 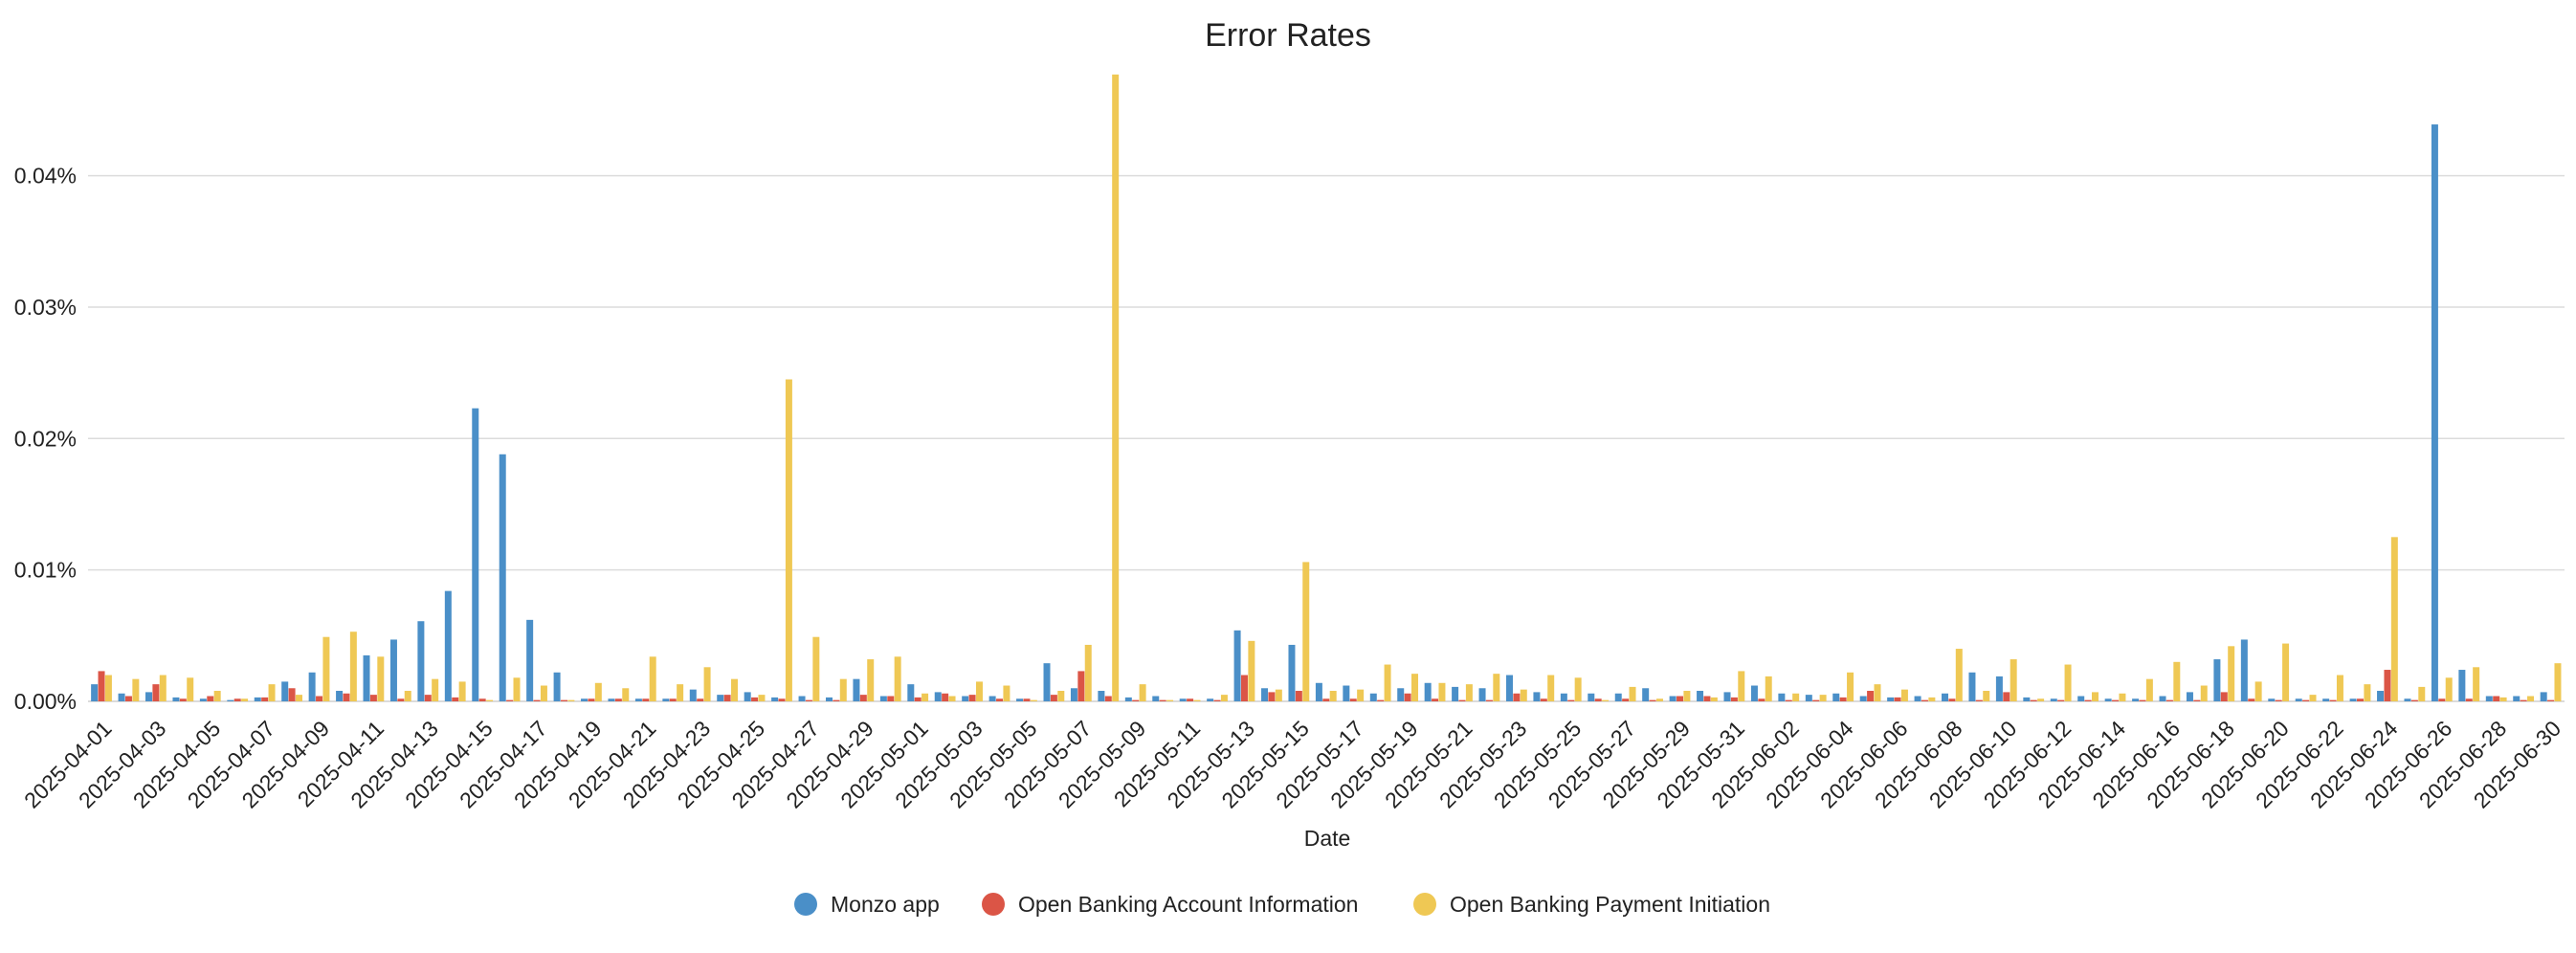 What do you see at coordinates (1424, 905) in the screenshot?
I see `legend-swatch` at bounding box center [1424, 905].